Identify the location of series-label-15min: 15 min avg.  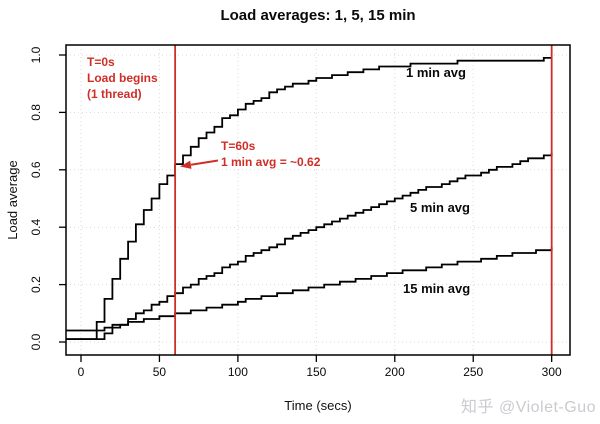
(437, 288).